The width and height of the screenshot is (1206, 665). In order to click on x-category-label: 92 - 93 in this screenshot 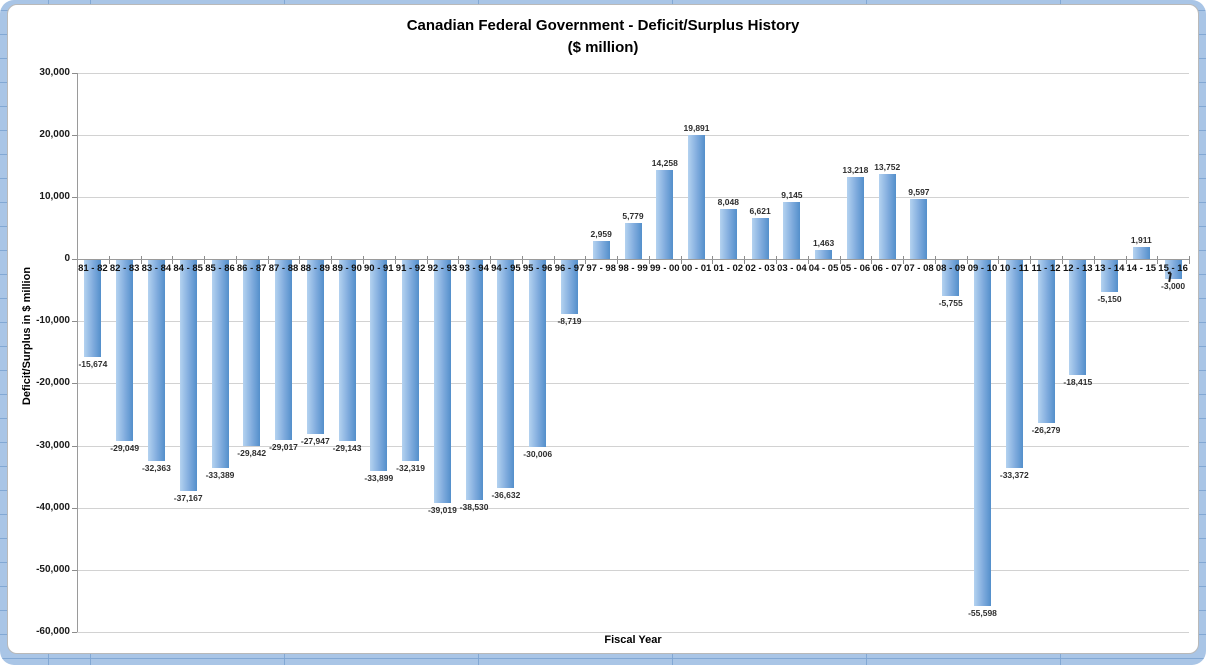, I will do `click(442, 268)`.